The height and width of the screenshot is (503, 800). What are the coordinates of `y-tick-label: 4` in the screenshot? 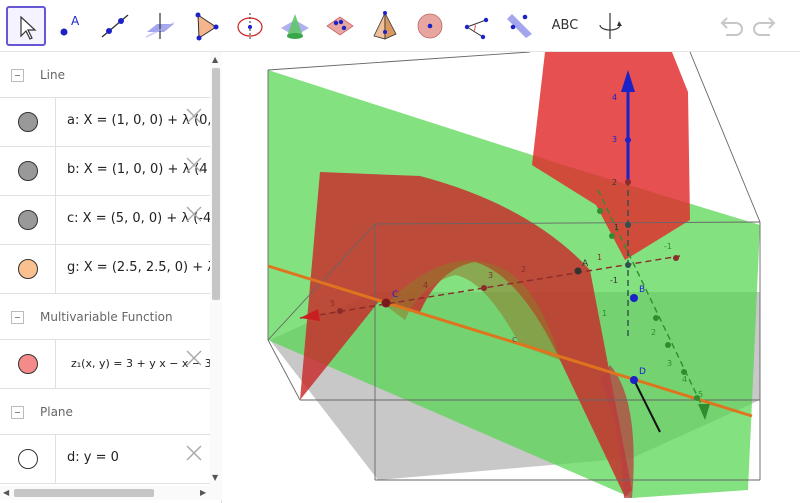 It's located at (684, 379).